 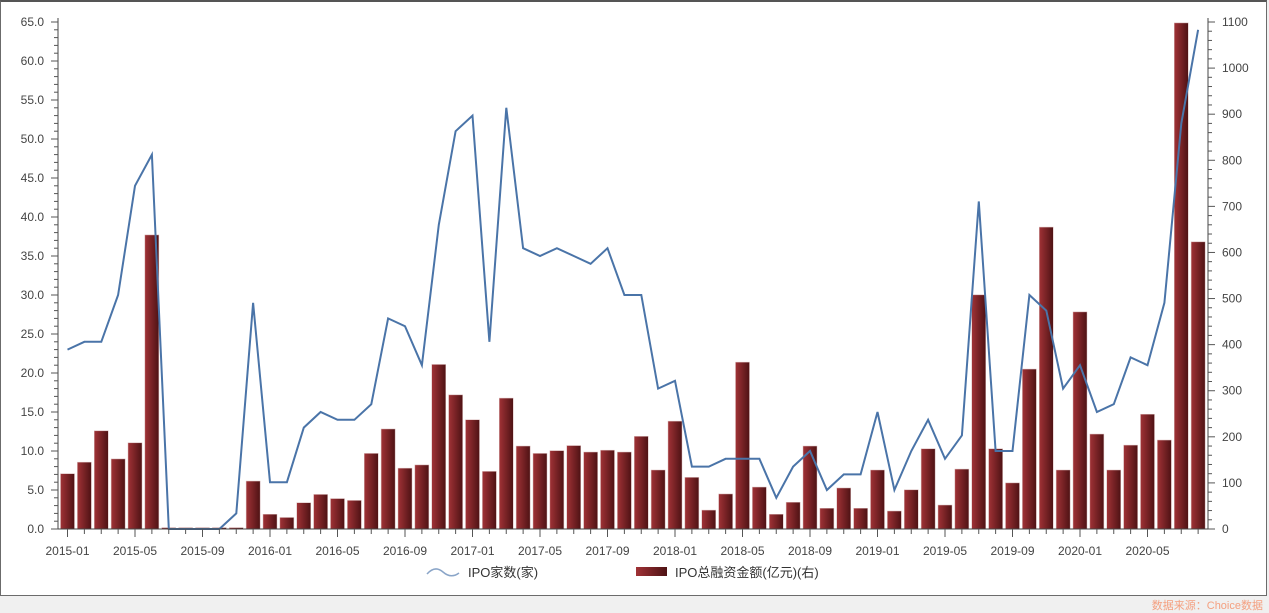 I want to click on bar-swatch-icon, so click(x=651, y=571).